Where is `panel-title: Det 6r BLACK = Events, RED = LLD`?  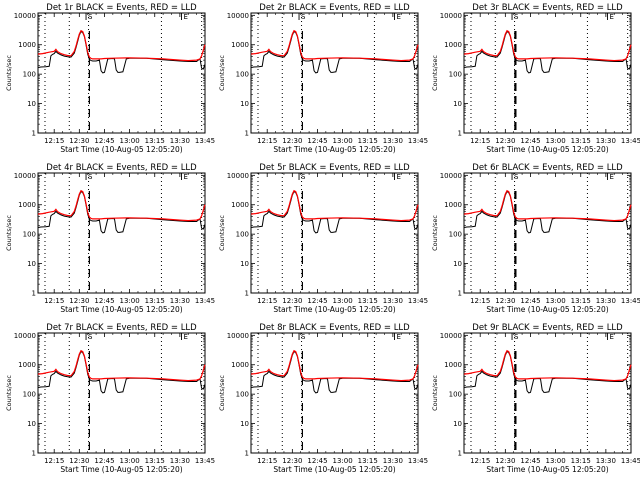 panel-title: Det 6r BLACK = Events, RED = LLD is located at coordinates (547, 168).